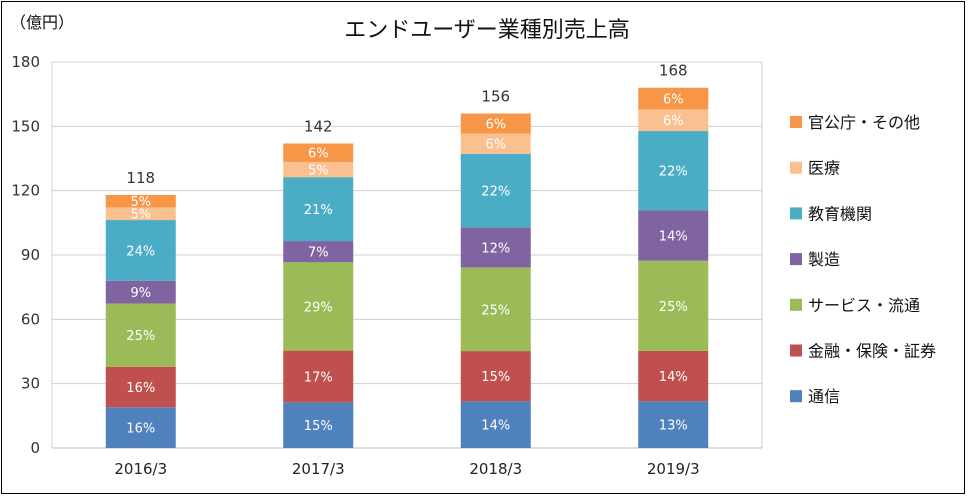  What do you see at coordinates (406, 469) in the screenshot?
I see `x-axis: 2016/3 2017/3 2018/3 2019/3` at bounding box center [406, 469].